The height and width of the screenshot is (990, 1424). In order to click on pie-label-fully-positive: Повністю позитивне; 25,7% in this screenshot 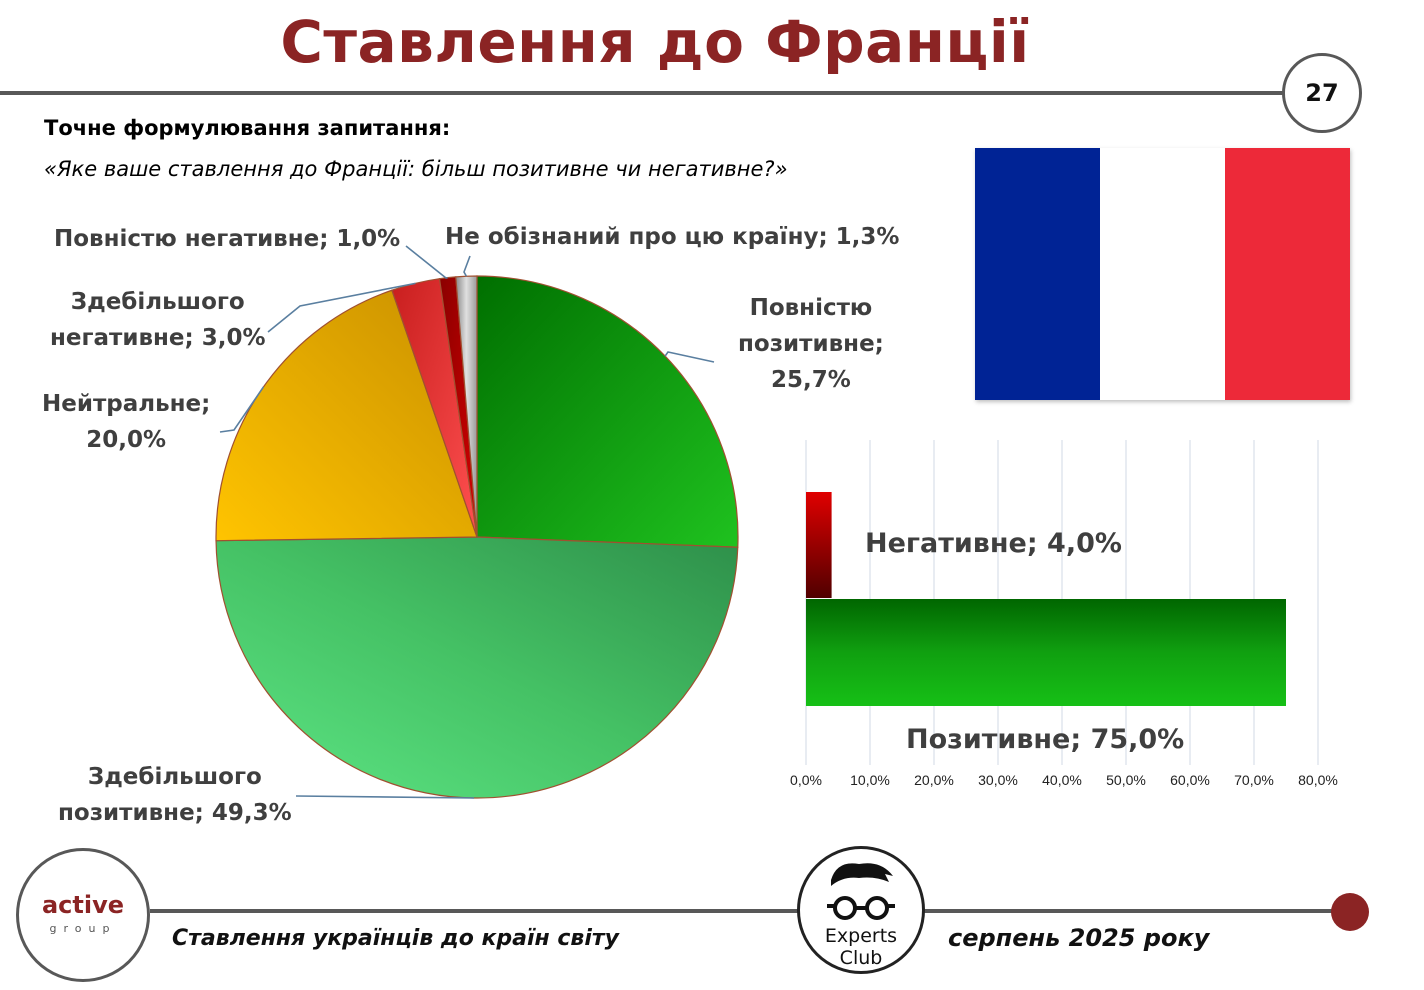, I will do `click(811, 344)`.